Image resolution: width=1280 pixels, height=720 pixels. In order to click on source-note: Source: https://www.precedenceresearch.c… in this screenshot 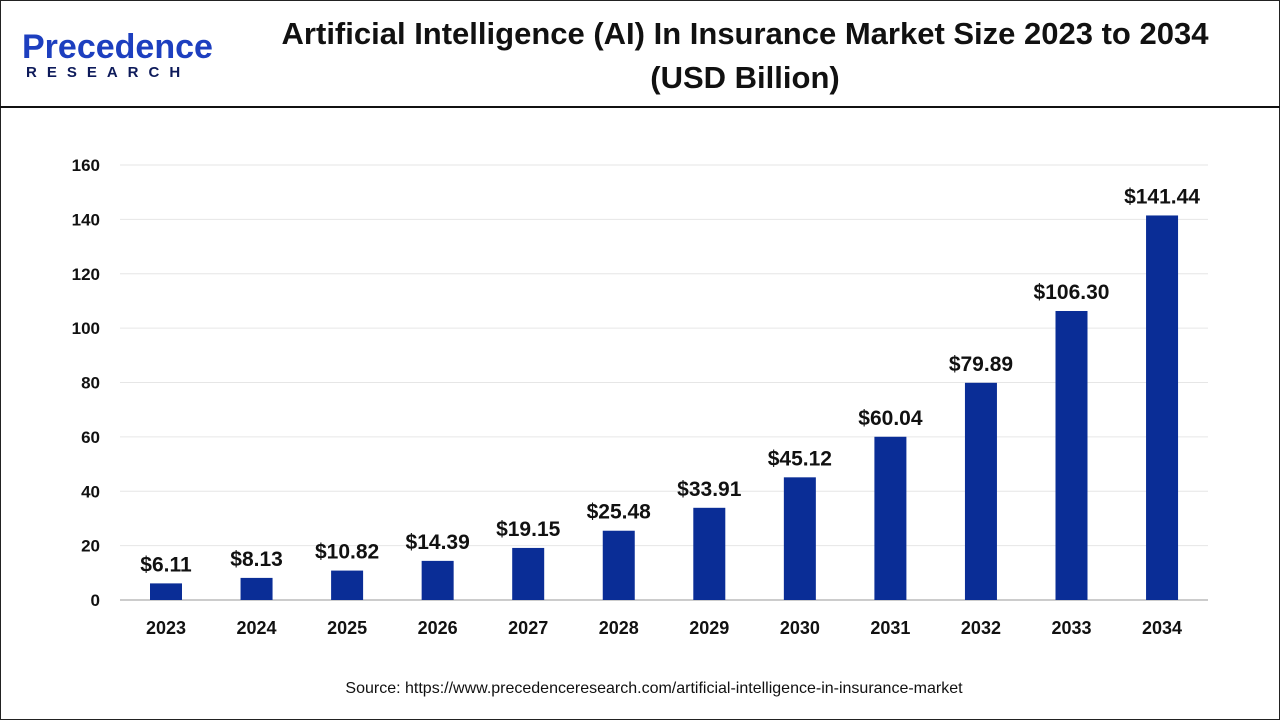, I will do `click(654, 688)`.